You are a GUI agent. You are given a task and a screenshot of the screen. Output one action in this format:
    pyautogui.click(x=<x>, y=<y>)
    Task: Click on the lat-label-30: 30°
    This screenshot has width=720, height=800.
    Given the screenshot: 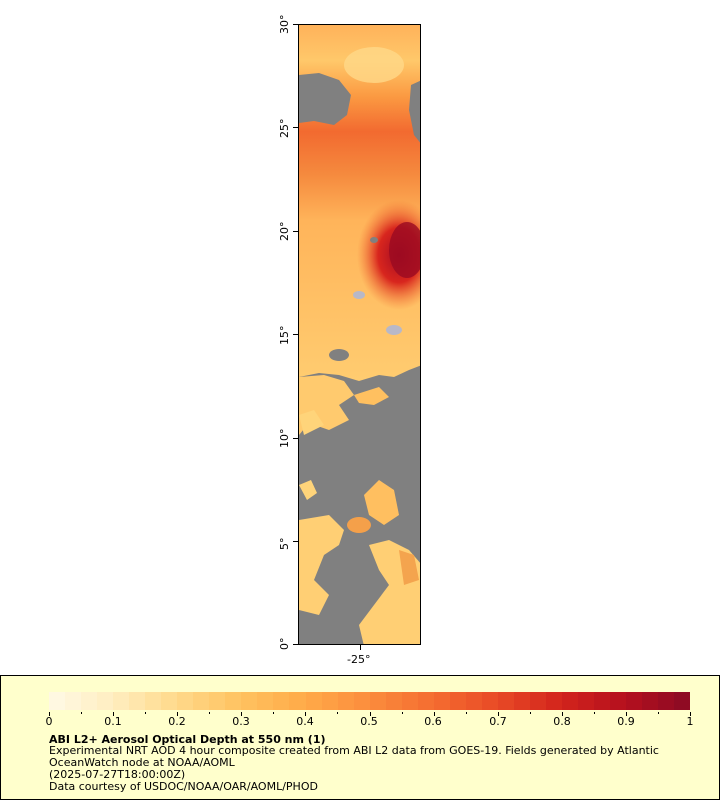 What is the action you would take?
    pyautogui.click(x=284, y=24)
    